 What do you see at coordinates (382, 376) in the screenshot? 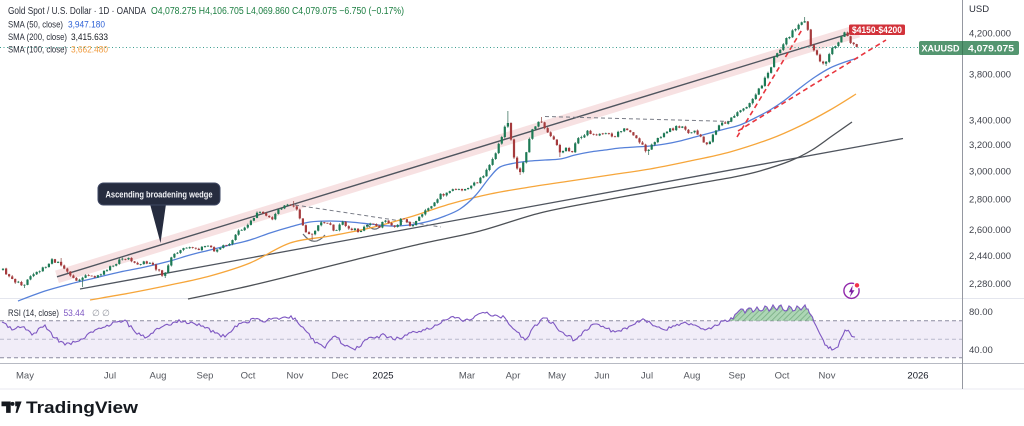
I see `svg-text: 2025` at bounding box center [382, 376].